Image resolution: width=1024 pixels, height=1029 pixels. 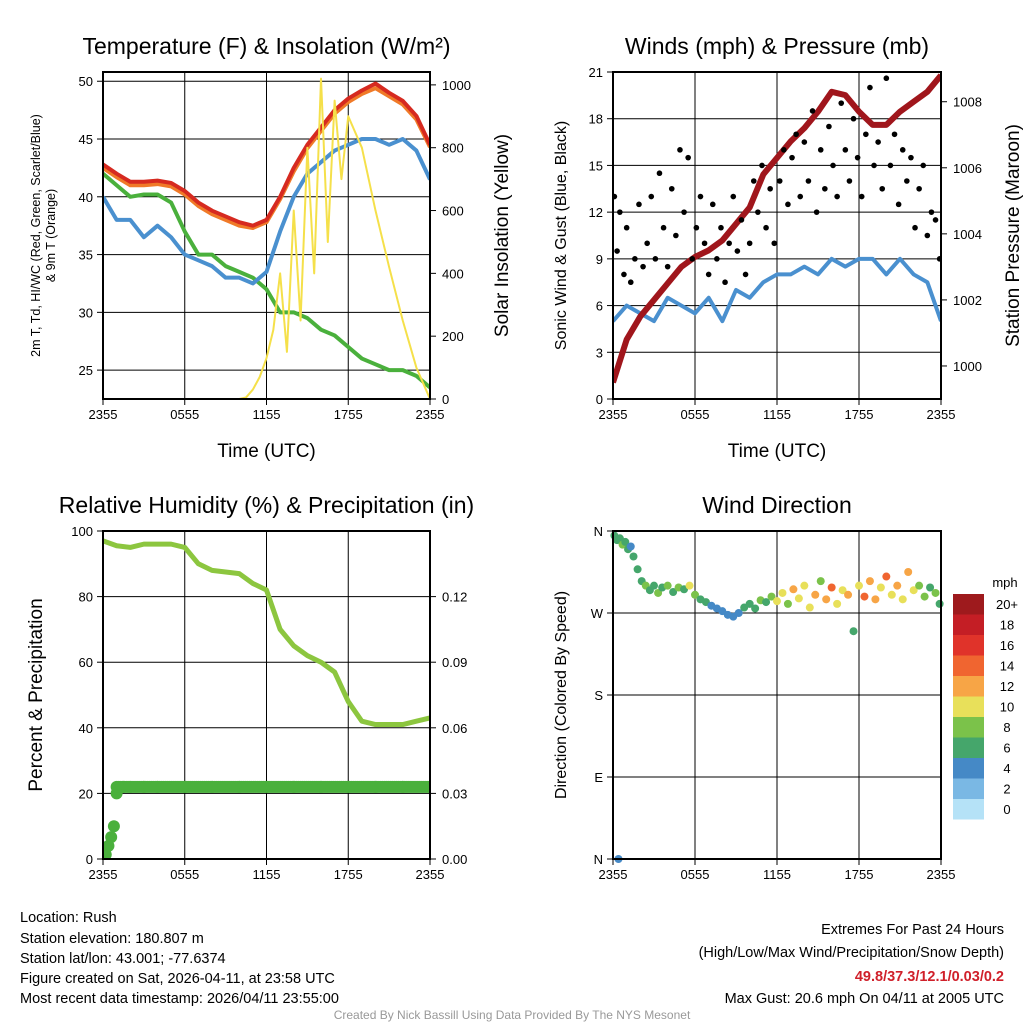 What do you see at coordinates (1007, 645) in the screenshot?
I see `legend-label: 16` at bounding box center [1007, 645].